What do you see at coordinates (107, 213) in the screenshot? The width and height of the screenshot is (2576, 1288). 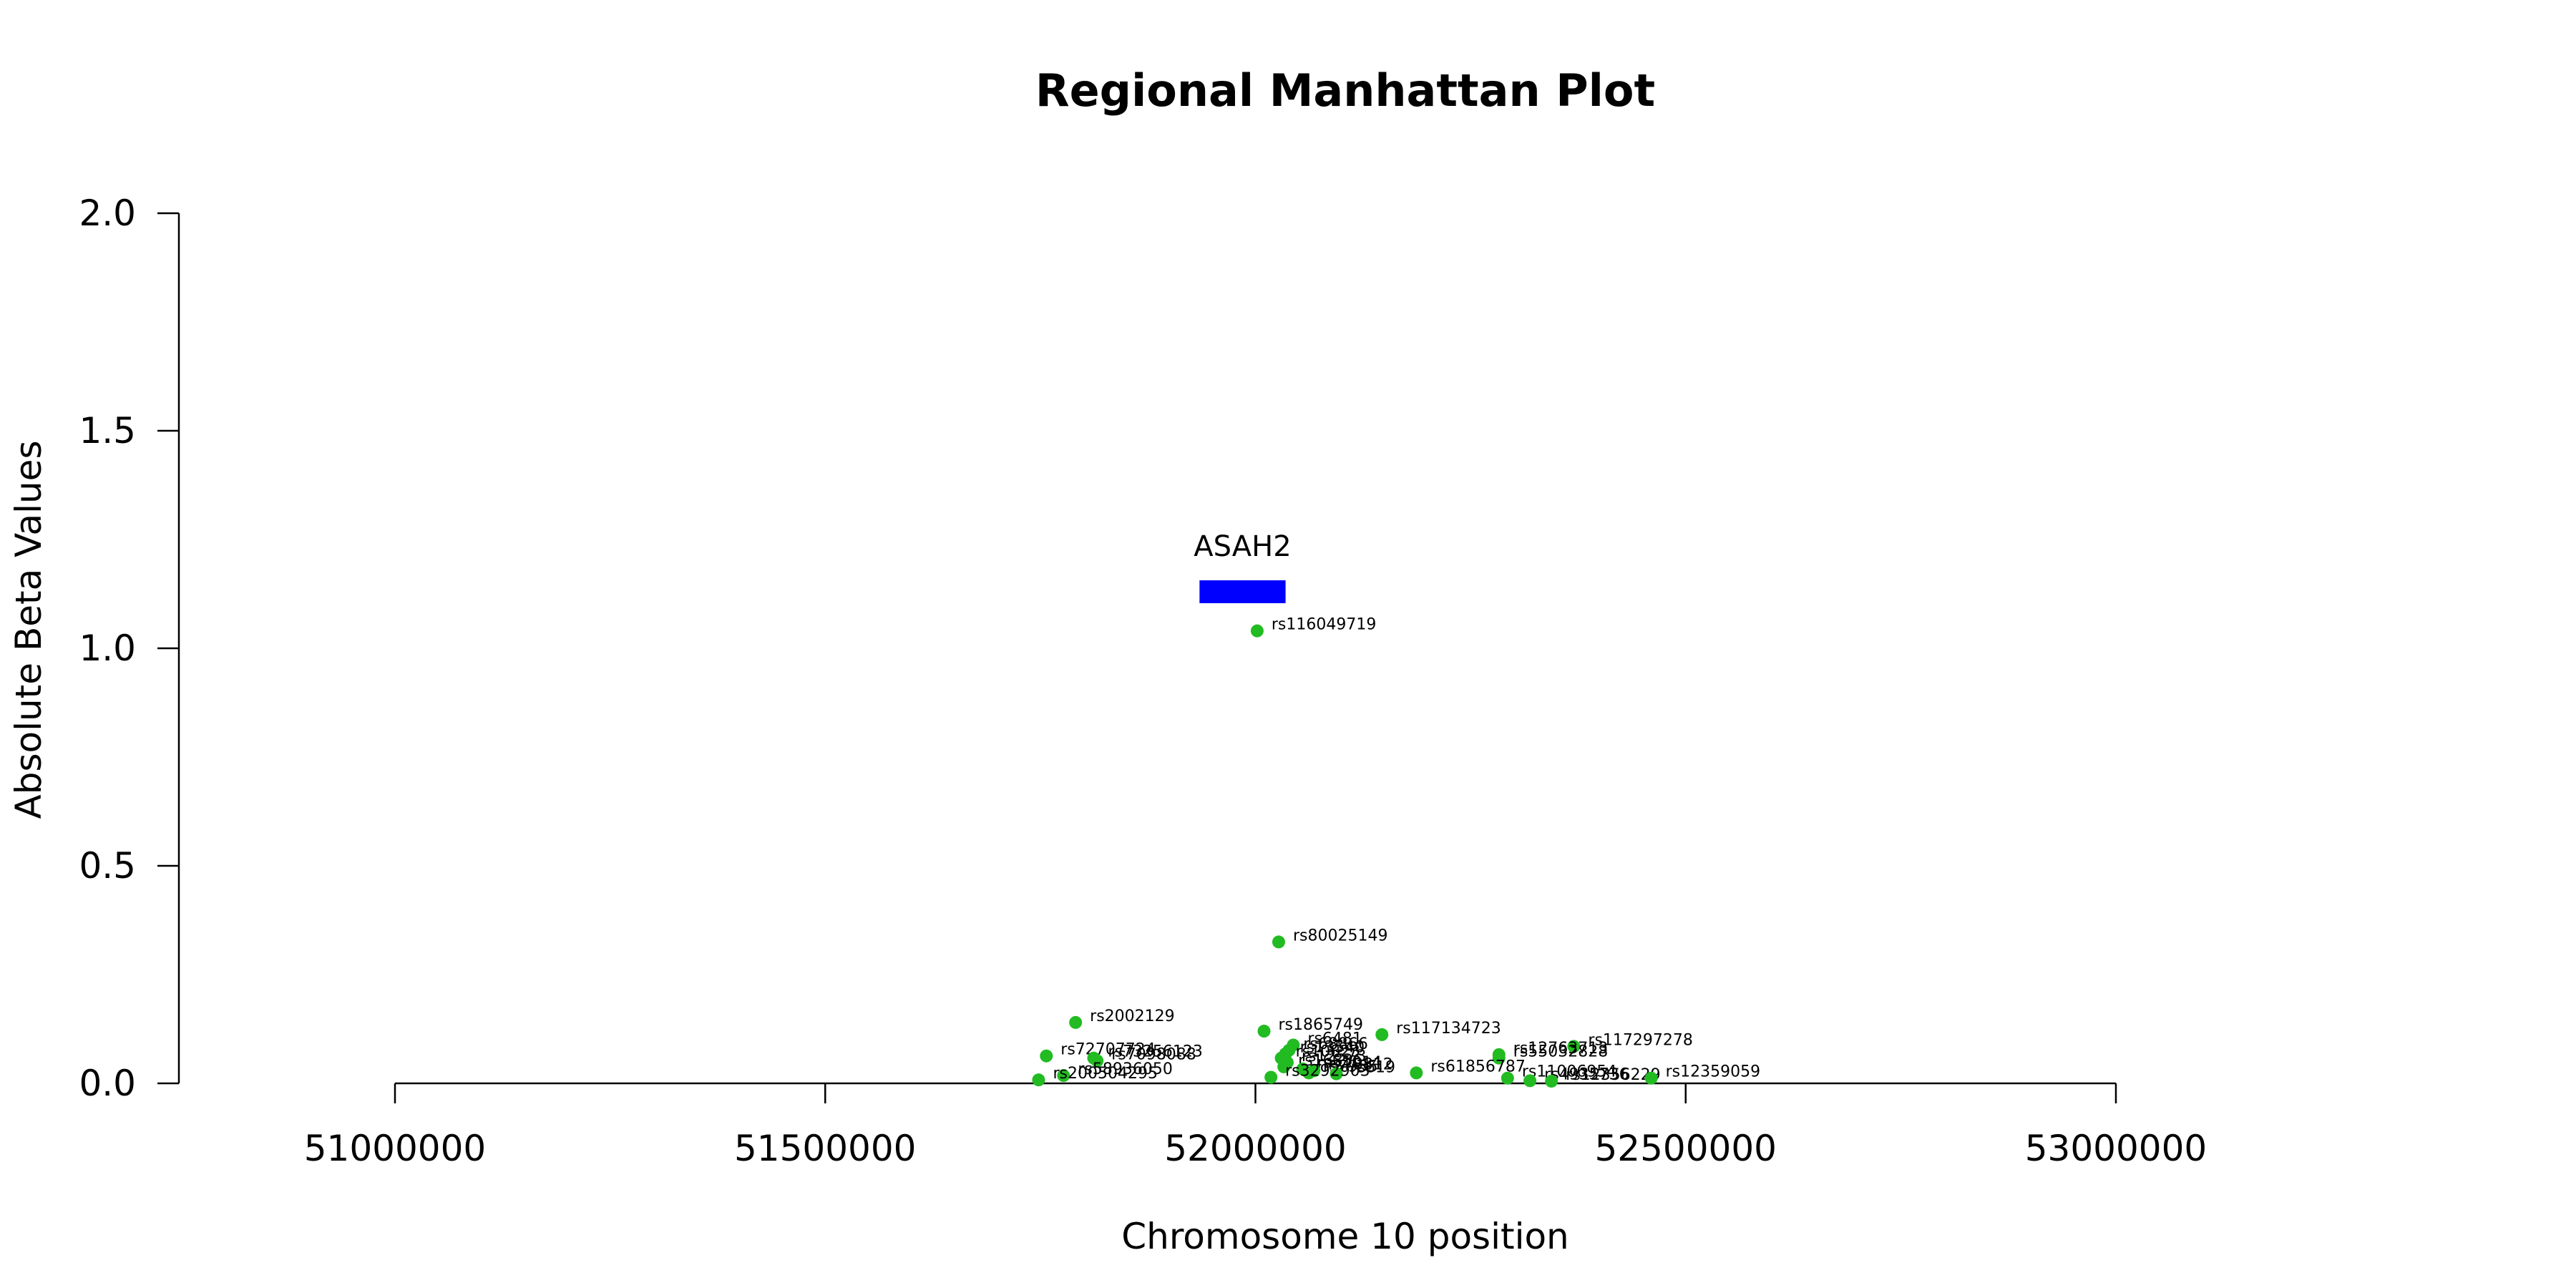 I see `y-tick-label: 2.0` at bounding box center [107, 213].